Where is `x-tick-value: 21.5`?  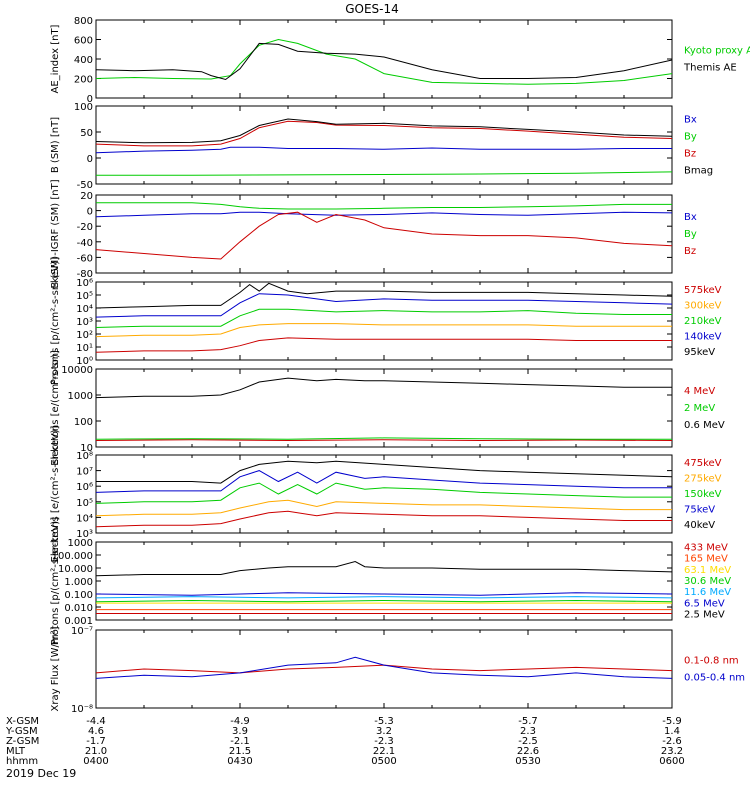
x-tick-value: 21.5 is located at coordinates (240, 751).